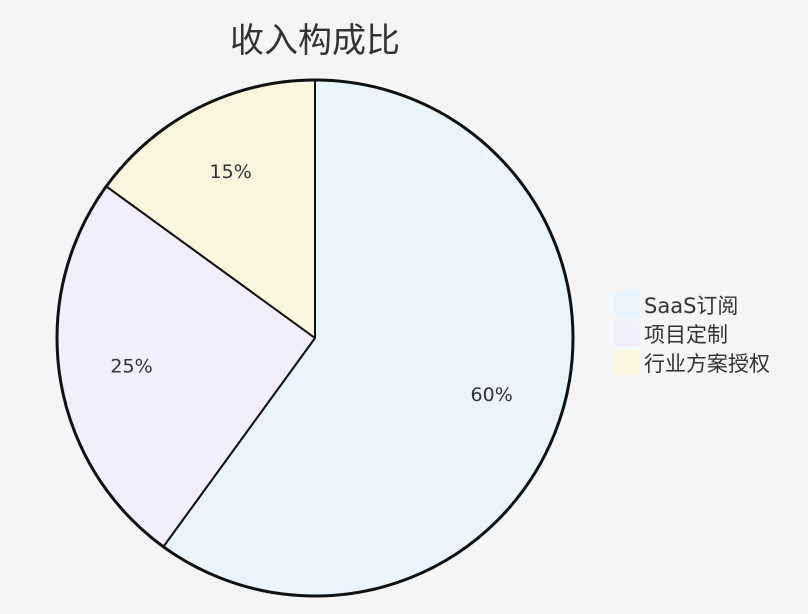 The image size is (808, 614). Describe the element at coordinates (707, 363) in the screenshot. I see `legend-label: 行业方案授权` at that location.